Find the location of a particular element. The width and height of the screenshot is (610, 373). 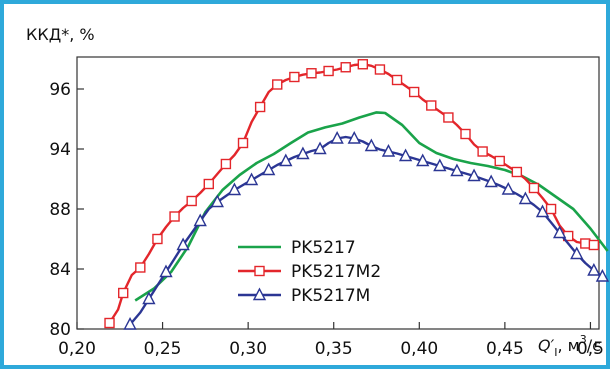

legend-item-pk5217m: PK5217M is located at coordinates (304, 296).